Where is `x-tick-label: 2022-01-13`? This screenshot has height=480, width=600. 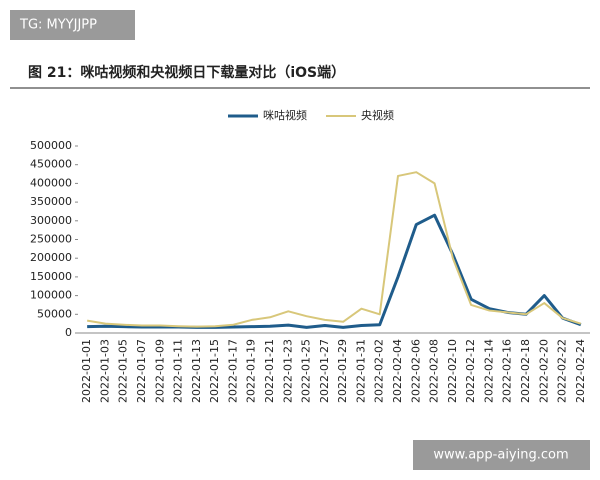 x-tick-label: 2022-01-13 is located at coordinates (196, 371).